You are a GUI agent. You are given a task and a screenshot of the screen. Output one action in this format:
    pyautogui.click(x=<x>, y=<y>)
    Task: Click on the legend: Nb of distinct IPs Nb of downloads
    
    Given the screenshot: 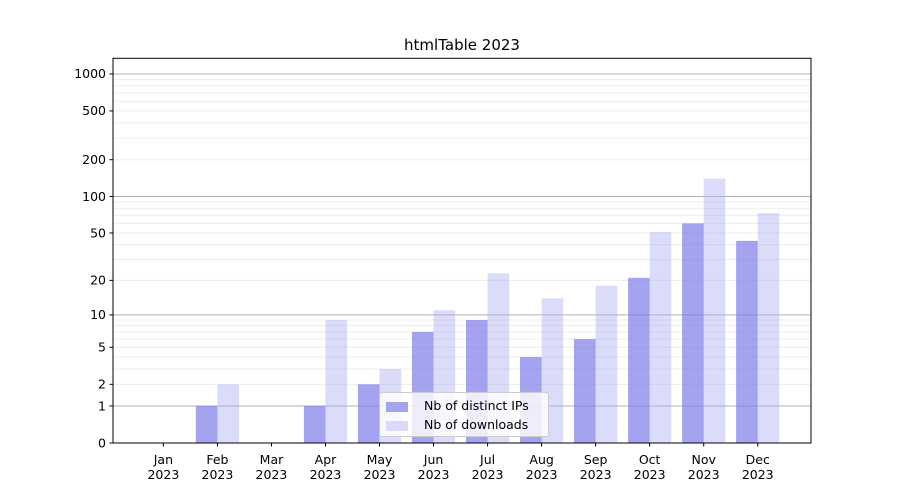 What is the action you would take?
    pyautogui.click(x=464, y=414)
    